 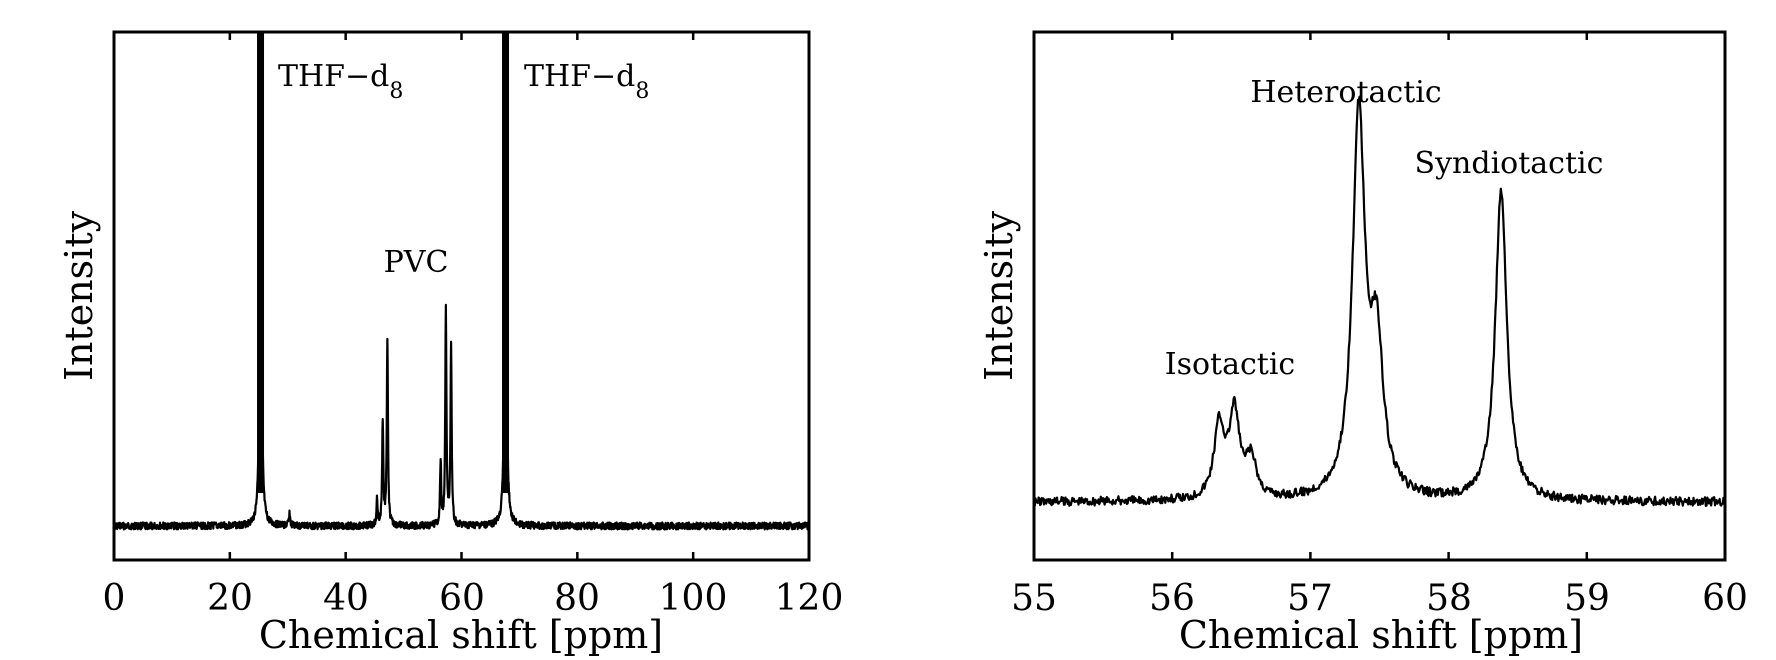 What do you see at coordinates (1345, 92) in the screenshot?
I see `right-annotation-heterotactic: Heterotactic` at bounding box center [1345, 92].